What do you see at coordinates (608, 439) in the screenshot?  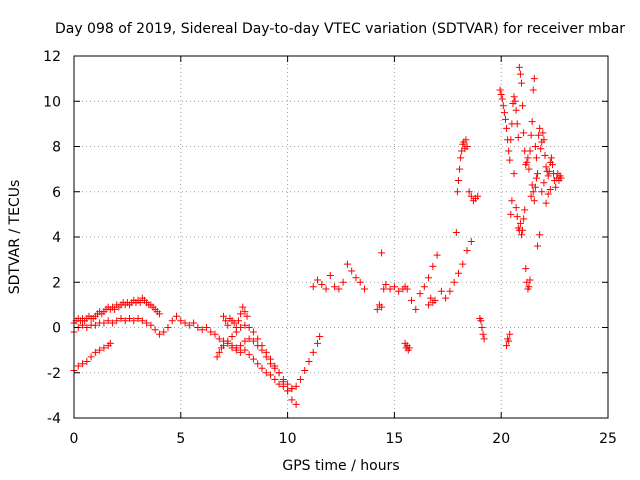 I see `x-tick-label: 25` at bounding box center [608, 439].